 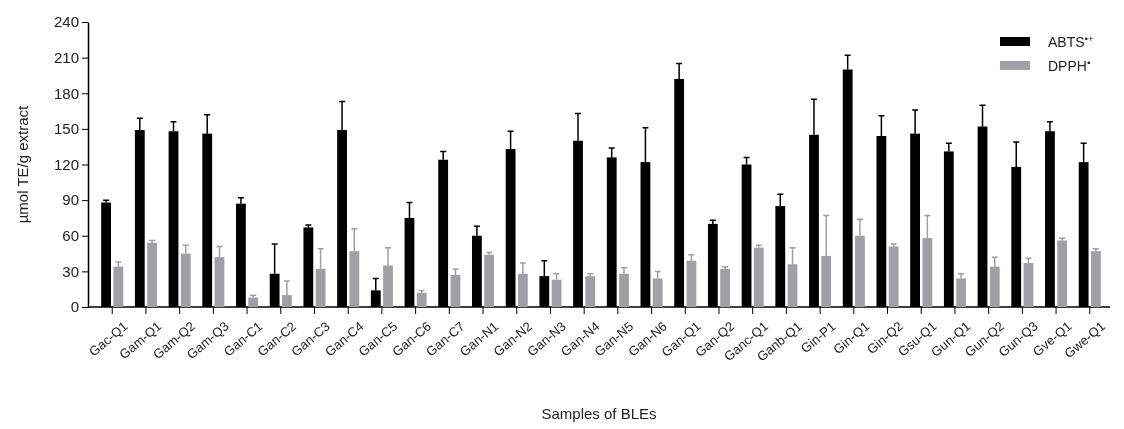 What do you see at coordinates (1071, 41) in the screenshot?
I see `legend-label: ABTS$^{•+}$` at bounding box center [1071, 41].